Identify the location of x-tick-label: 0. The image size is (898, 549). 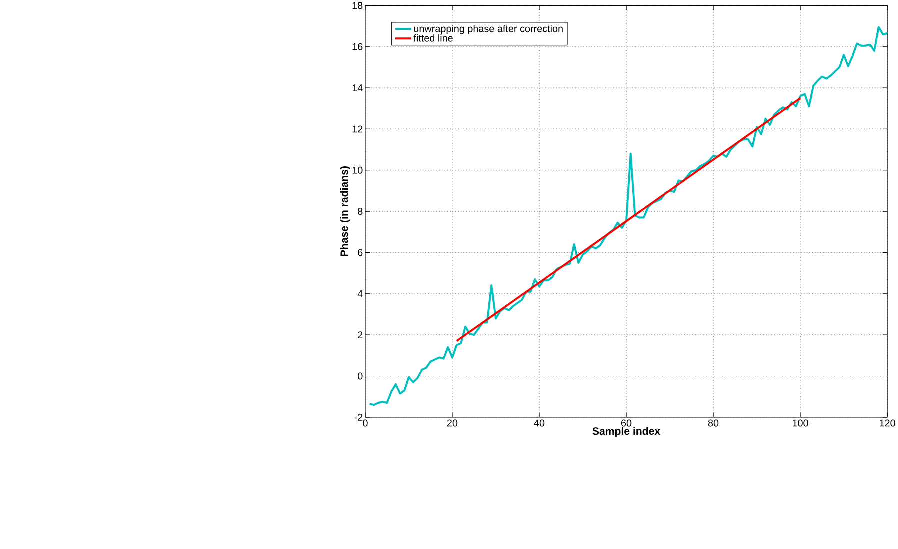
(365, 423).